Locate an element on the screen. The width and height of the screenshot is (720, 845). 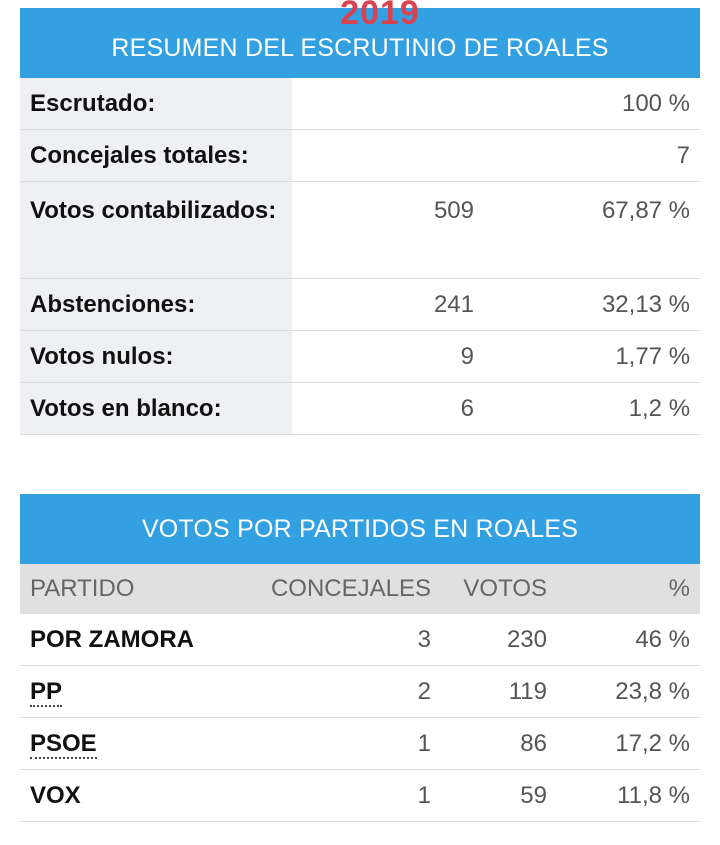
party-row: POR ZAMORA 3 230 46 % is located at coordinates (360, 640).